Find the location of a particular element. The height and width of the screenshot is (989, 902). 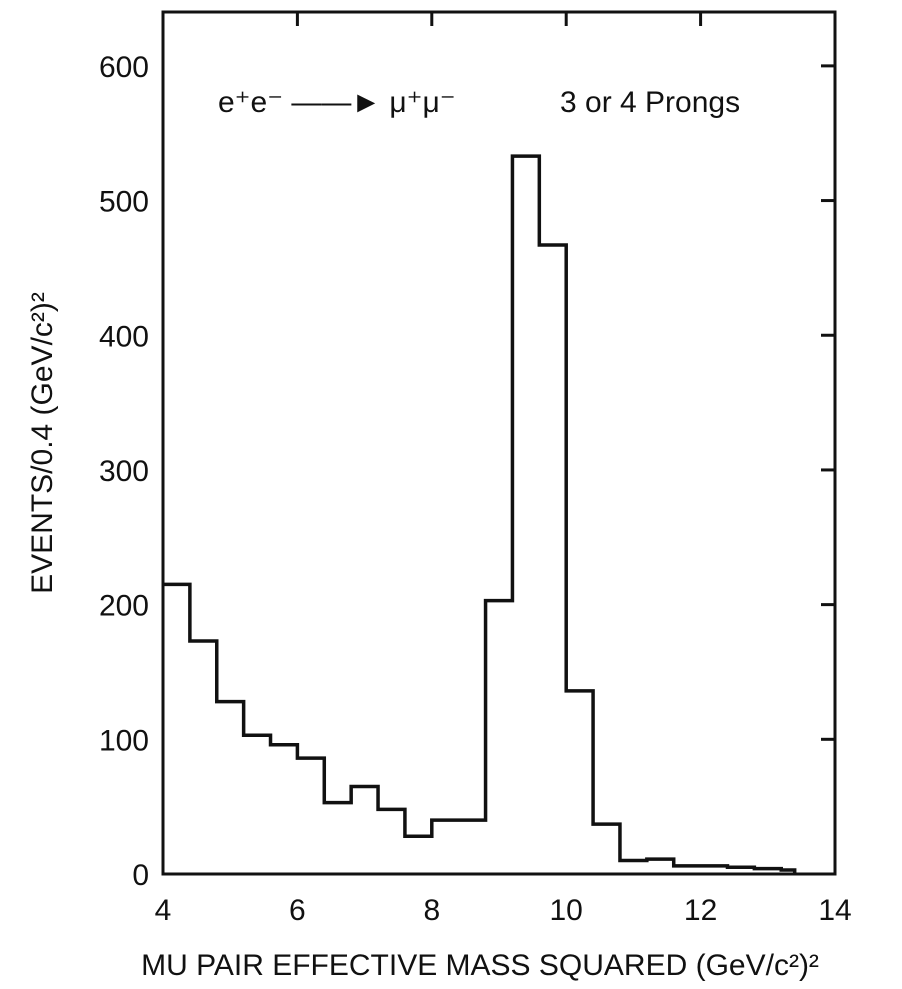

y-tick-label: 600 is located at coordinates (124, 67).